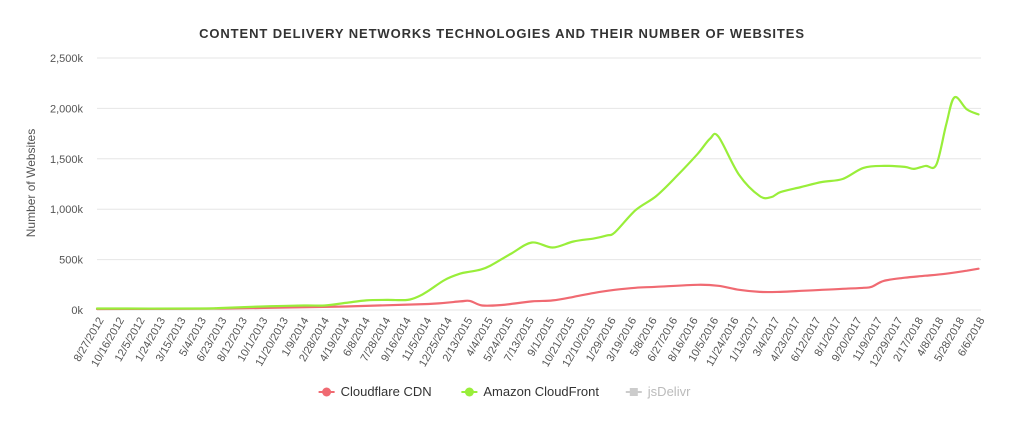  Describe the element at coordinates (67, 109) in the screenshot. I see `y-tick-label: 2,000k` at that location.